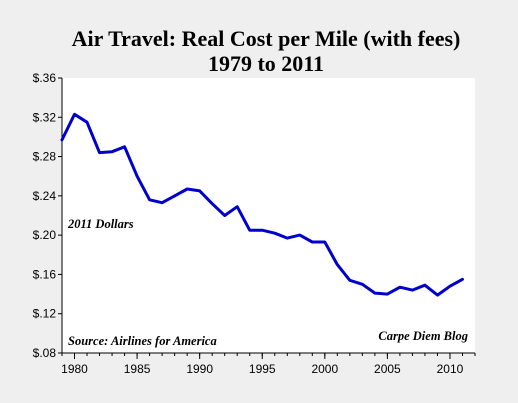 Image resolution: width=518 pixels, height=403 pixels. I want to click on x-tick-label: 1995, so click(262, 369).